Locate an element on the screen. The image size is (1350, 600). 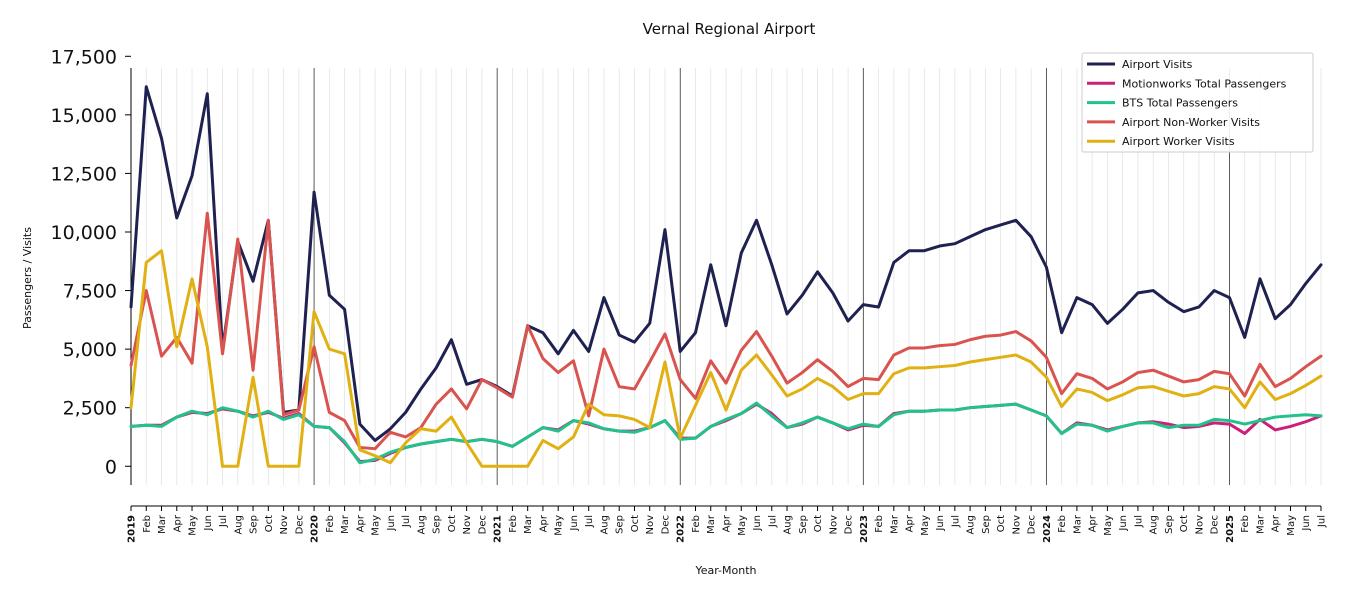
legend-label: Motionworks Total Passengers is located at coordinates (1204, 83).